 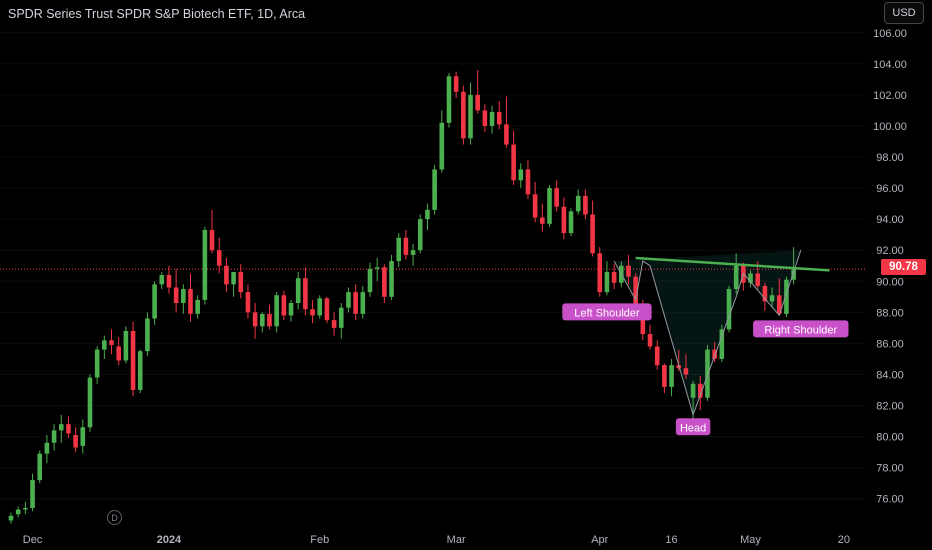 I want to click on y-tick-label: 80.00, so click(x=890, y=438).